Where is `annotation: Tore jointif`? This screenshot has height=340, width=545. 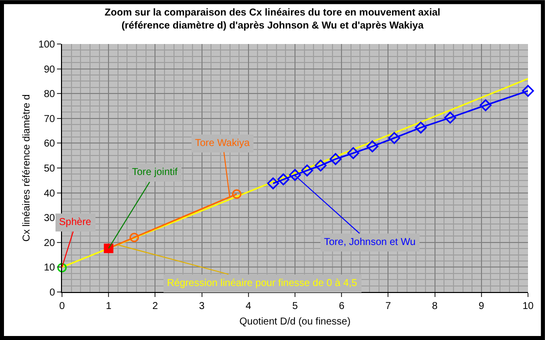
annotation: Tore jointif is located at coordinates (155, 172).